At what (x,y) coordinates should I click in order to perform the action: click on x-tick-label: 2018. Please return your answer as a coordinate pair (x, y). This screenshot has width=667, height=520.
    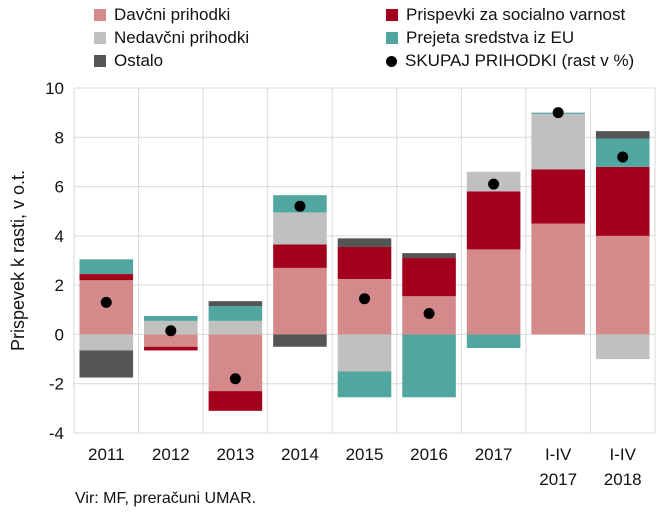
    Looking at the image, I should click on (623, 479).